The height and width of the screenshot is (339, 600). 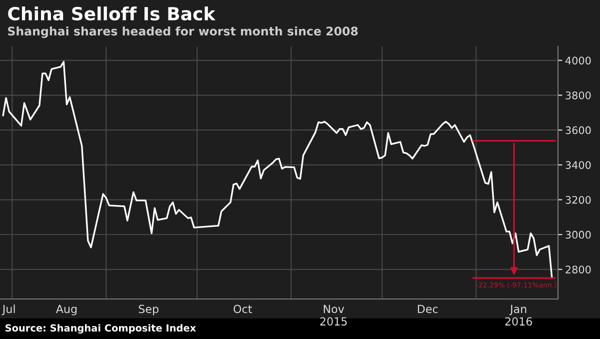 I want to click on source-note: Source: Shanghai Composite Index, so click(x=100, y=329).